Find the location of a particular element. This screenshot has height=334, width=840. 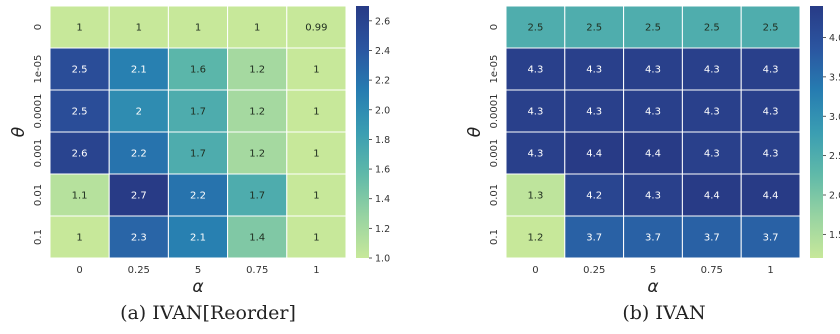

cell-value-label: 1.6 is located at coordinates (198, 70).